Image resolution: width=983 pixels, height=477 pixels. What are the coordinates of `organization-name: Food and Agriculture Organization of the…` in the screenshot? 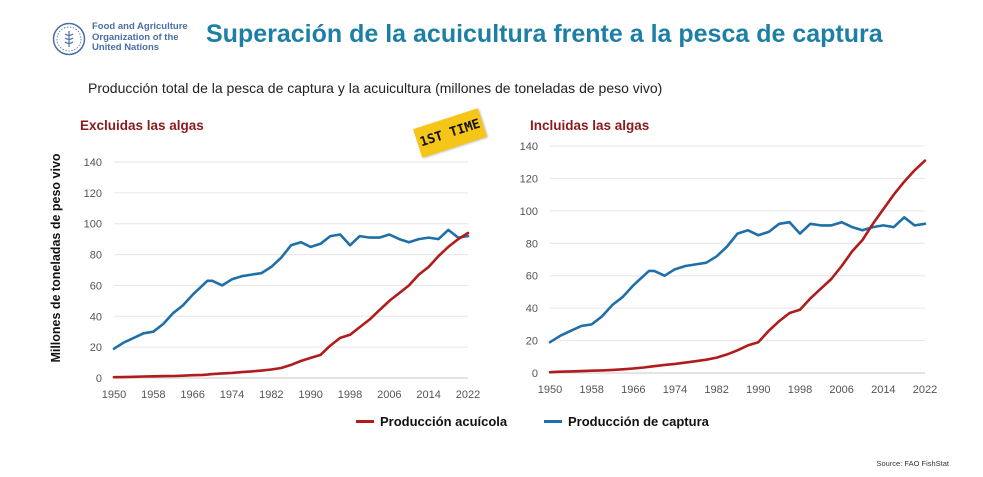 It's located at (140, 37).